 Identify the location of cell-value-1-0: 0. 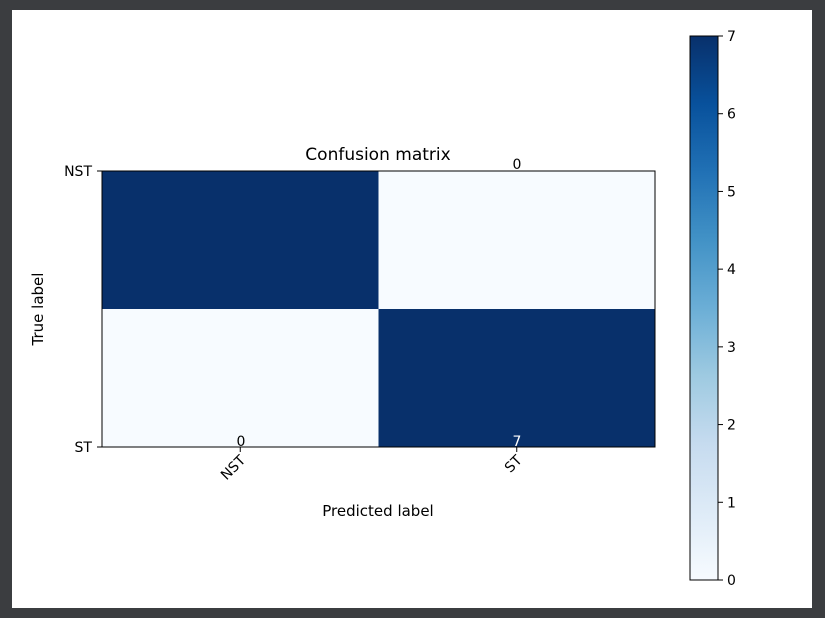
(241, 442).